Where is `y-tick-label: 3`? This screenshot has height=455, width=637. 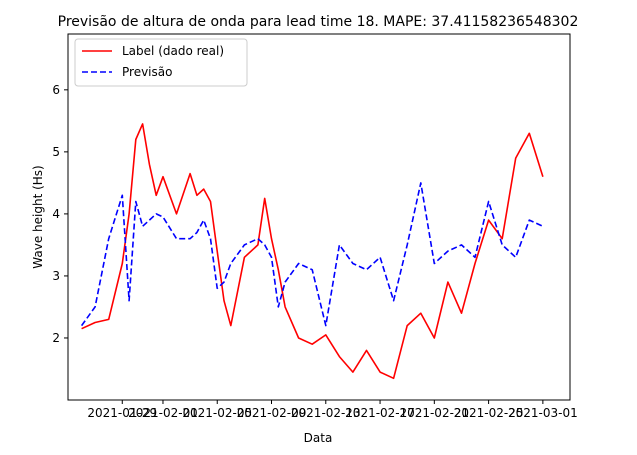 y-tick-label: 3 is located at coordinates (56, 276).